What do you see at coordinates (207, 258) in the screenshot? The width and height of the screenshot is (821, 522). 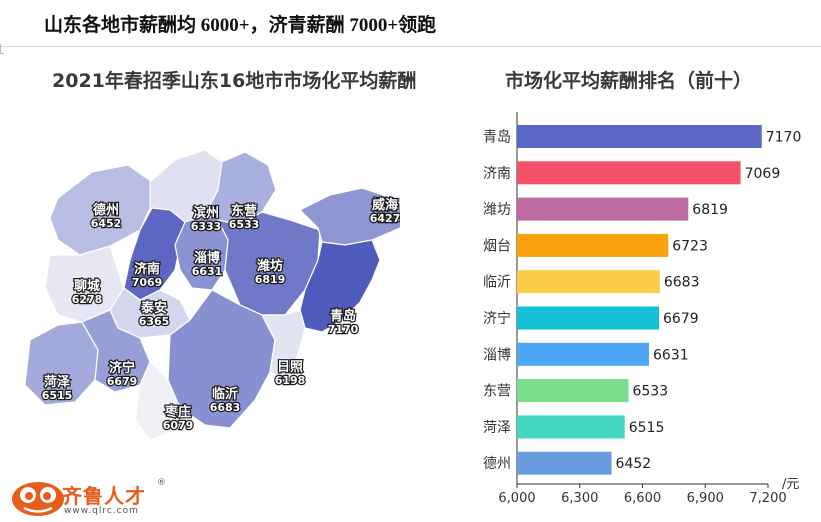 I see `map-city-name: 淄博` at bounding box center [207, 258].